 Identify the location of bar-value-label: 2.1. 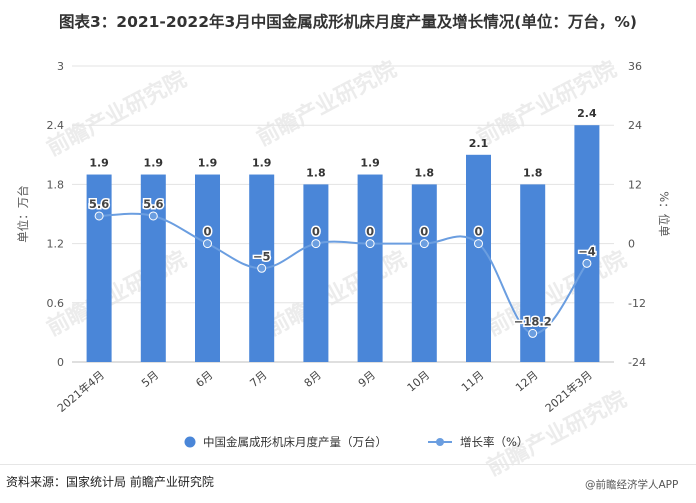
(479, 143).